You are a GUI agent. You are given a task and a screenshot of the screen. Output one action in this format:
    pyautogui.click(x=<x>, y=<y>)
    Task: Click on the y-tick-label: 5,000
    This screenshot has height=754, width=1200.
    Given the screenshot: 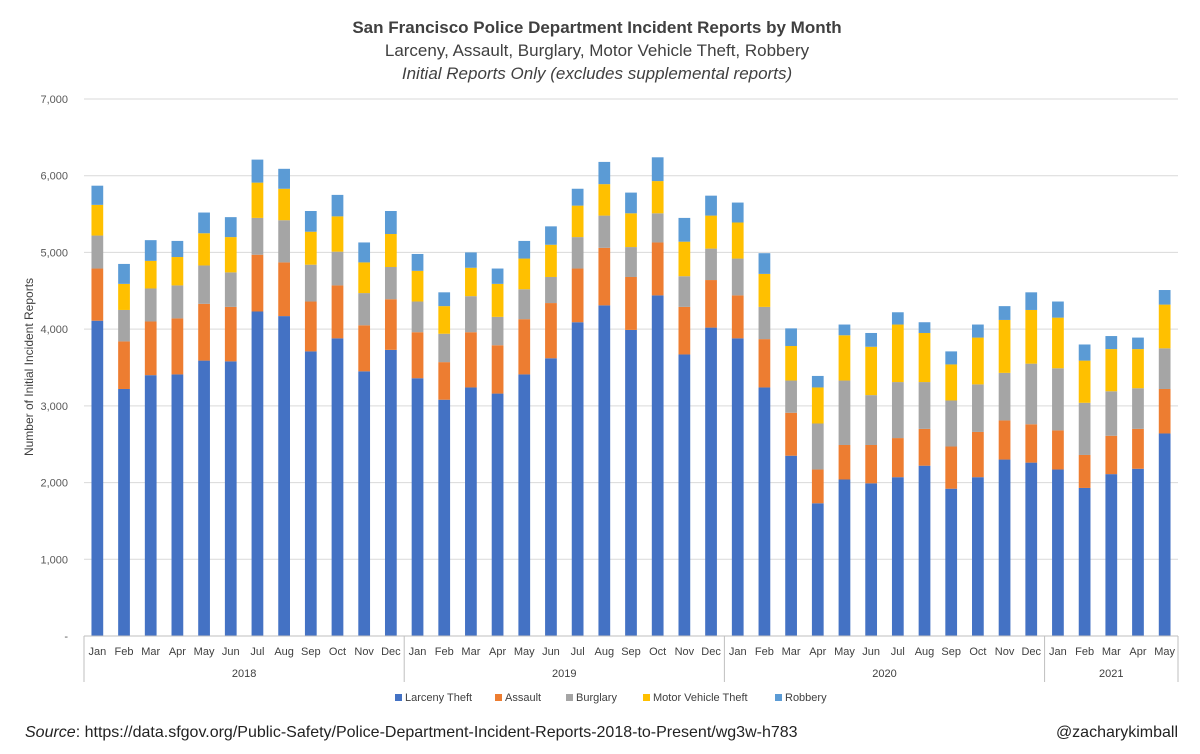 What is the action you would take?
    pyautogui.click(x=54, y=253)
    